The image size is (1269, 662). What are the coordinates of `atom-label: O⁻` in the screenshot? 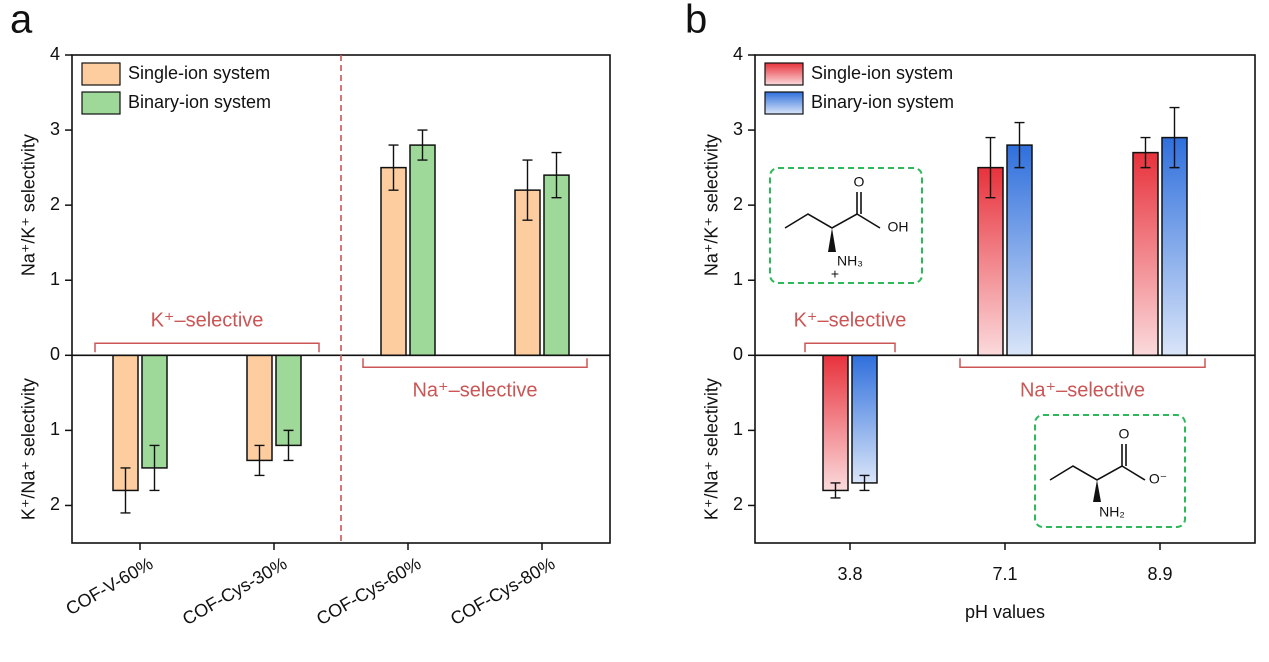 It's located at (1158, 479).